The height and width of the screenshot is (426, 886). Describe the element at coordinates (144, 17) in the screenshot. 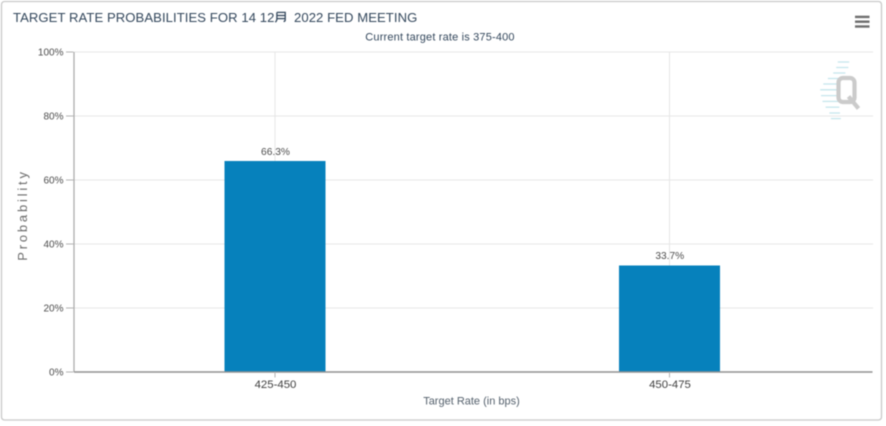

I see `svg-text:TARGET RATE PROBABILITIES FOR: TARGET RATE PROBABILITIES FOR 14 12` at that location.